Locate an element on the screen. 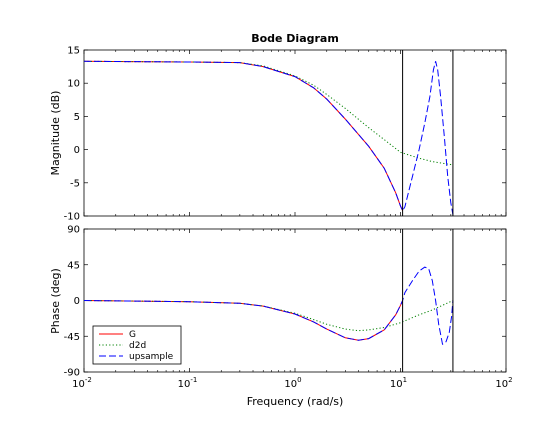 The image size is (560, 425). frequency-xlabel: Frequency (rad/s) is located at coordinates (295, 401).